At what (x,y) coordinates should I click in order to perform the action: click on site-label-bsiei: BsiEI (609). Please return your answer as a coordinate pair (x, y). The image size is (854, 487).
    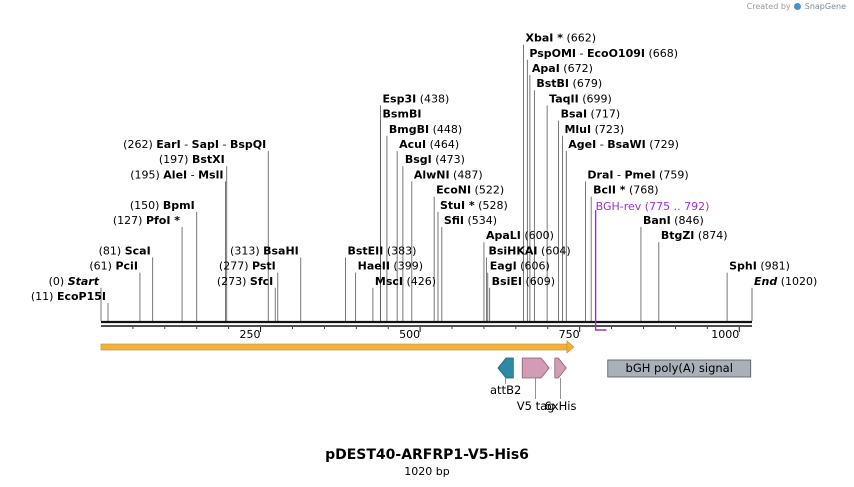
    Looking at the image, I should click on (523, 281).